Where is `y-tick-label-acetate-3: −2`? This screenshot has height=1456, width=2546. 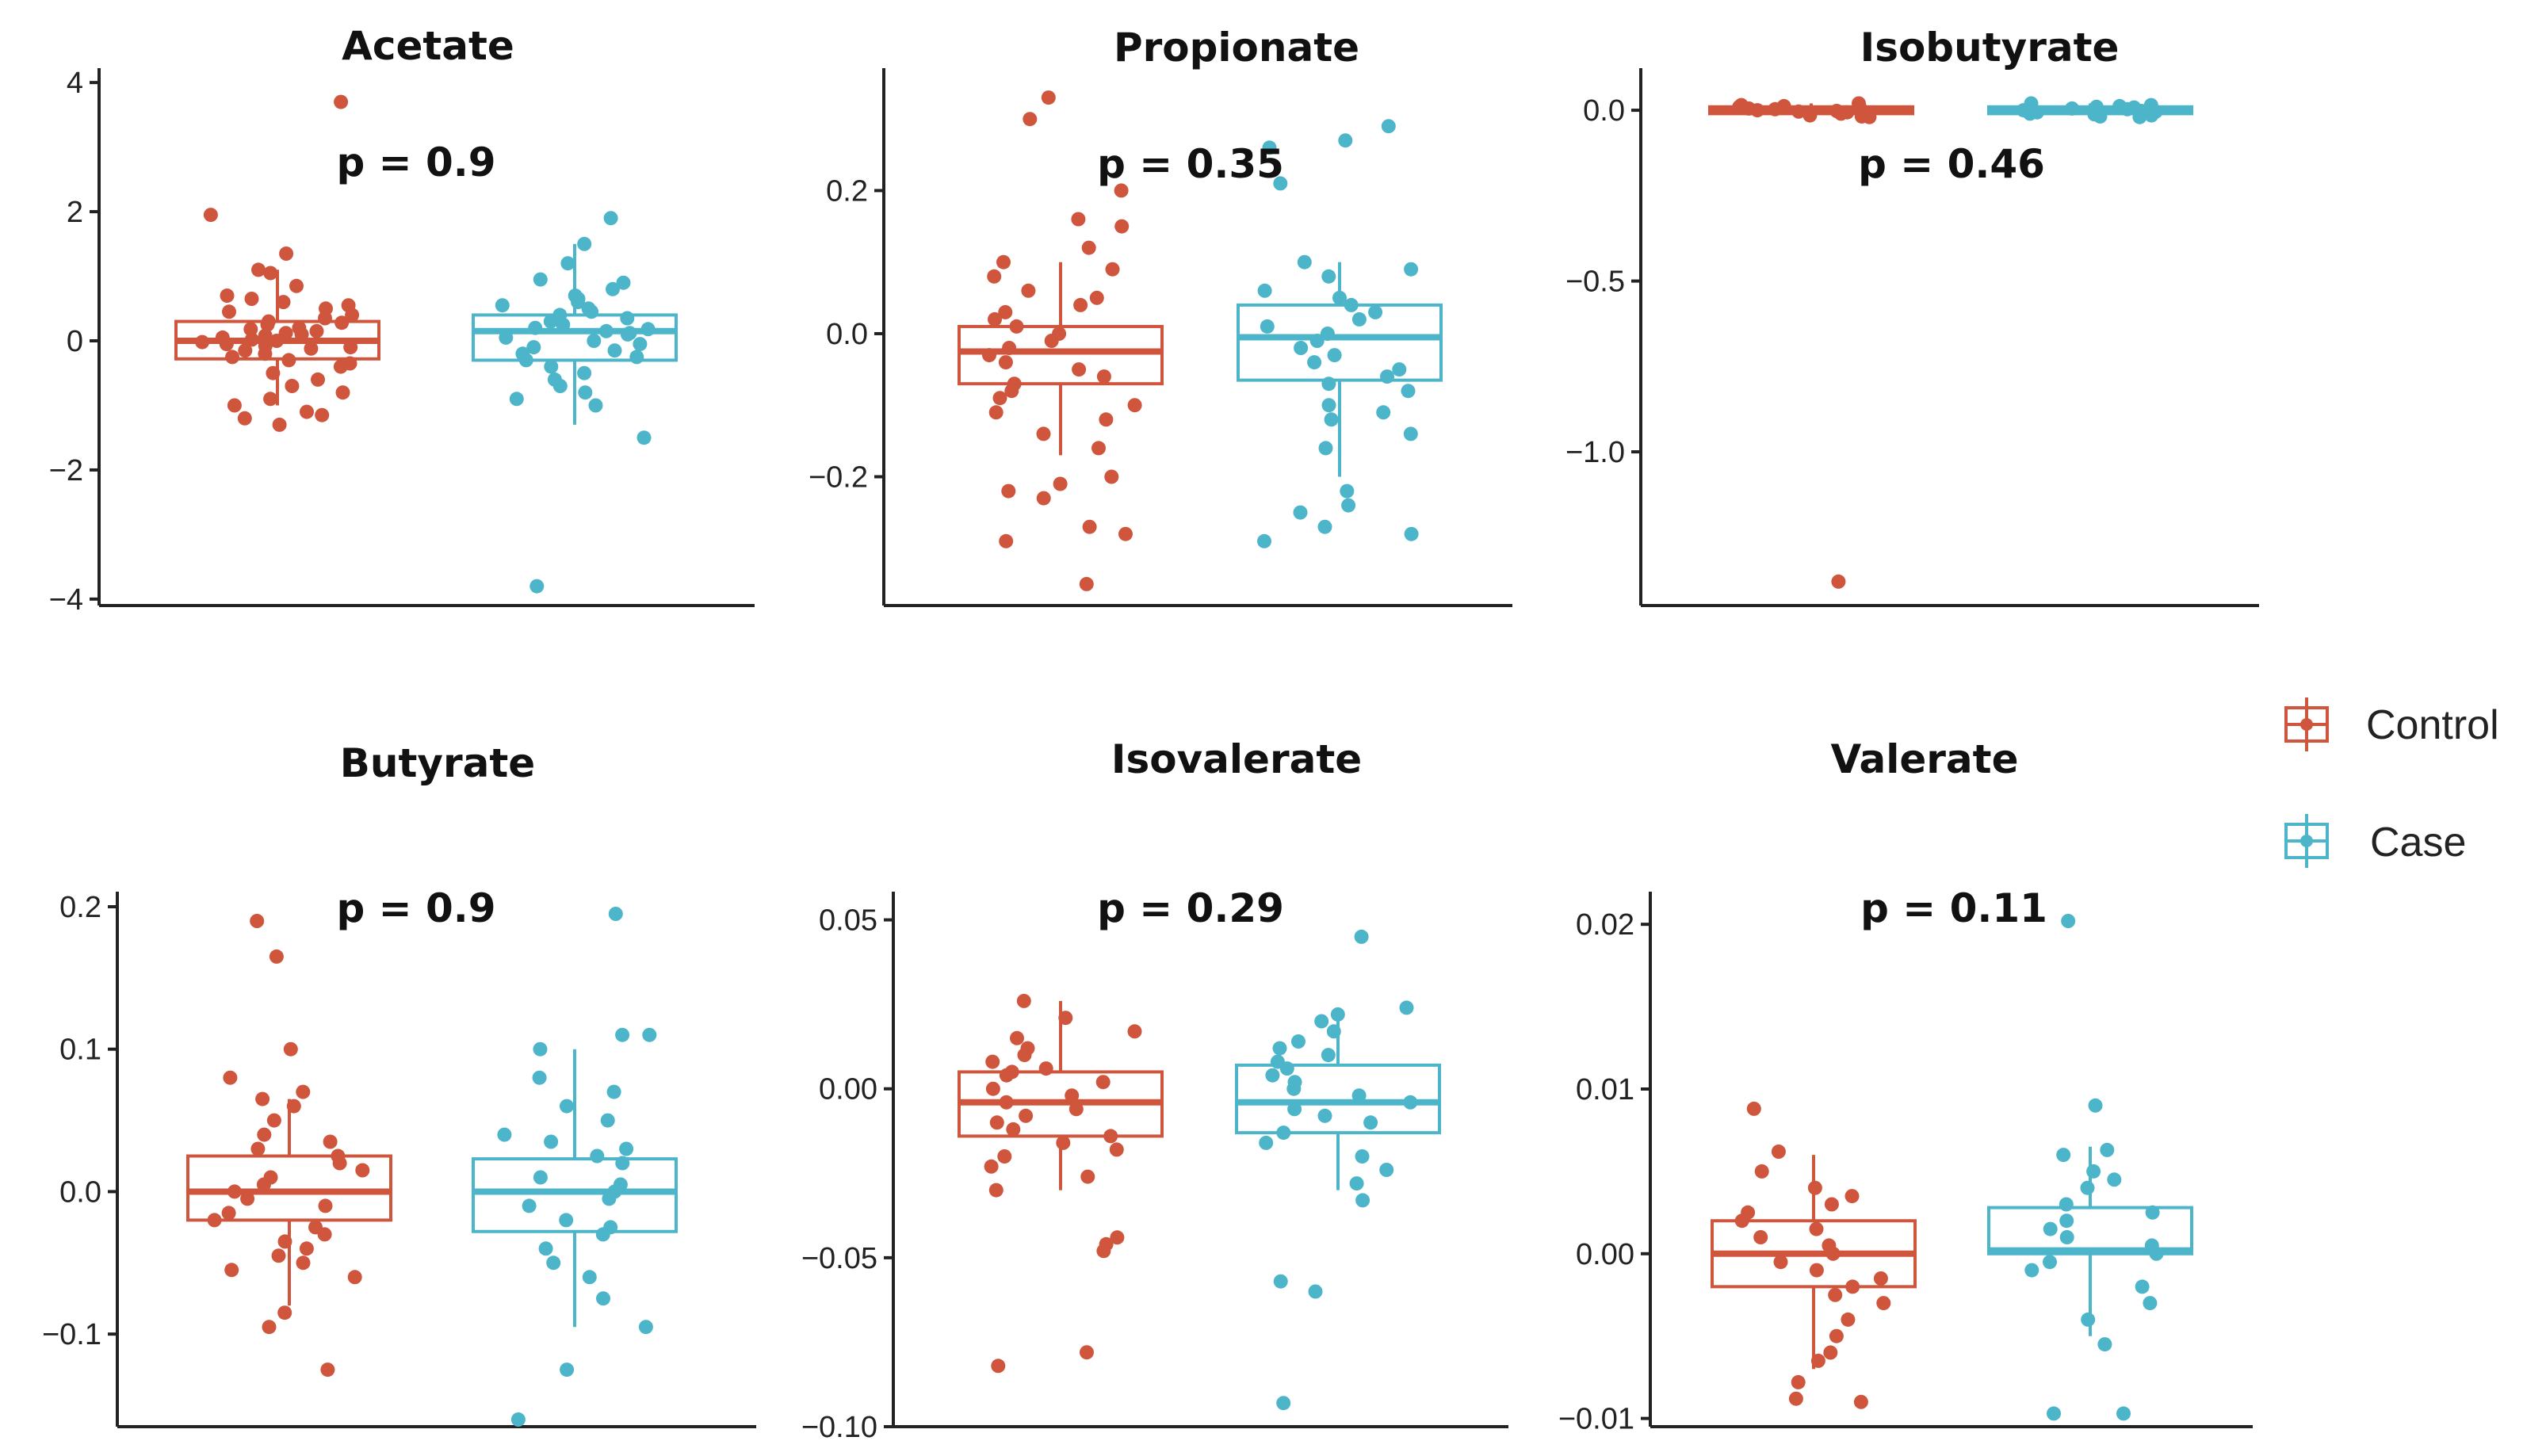 y-tick-label-acetate-3: −2 is located at coordinates (66, 470).